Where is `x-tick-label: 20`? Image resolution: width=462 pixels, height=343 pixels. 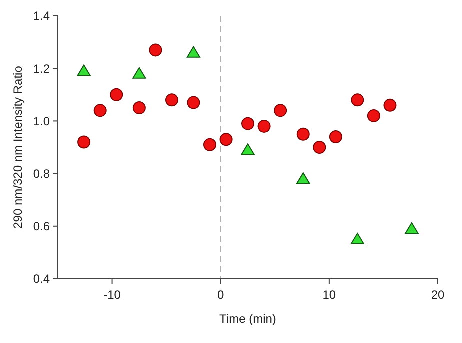
x-tick-label: 20 is located at coordinates (438, 295).